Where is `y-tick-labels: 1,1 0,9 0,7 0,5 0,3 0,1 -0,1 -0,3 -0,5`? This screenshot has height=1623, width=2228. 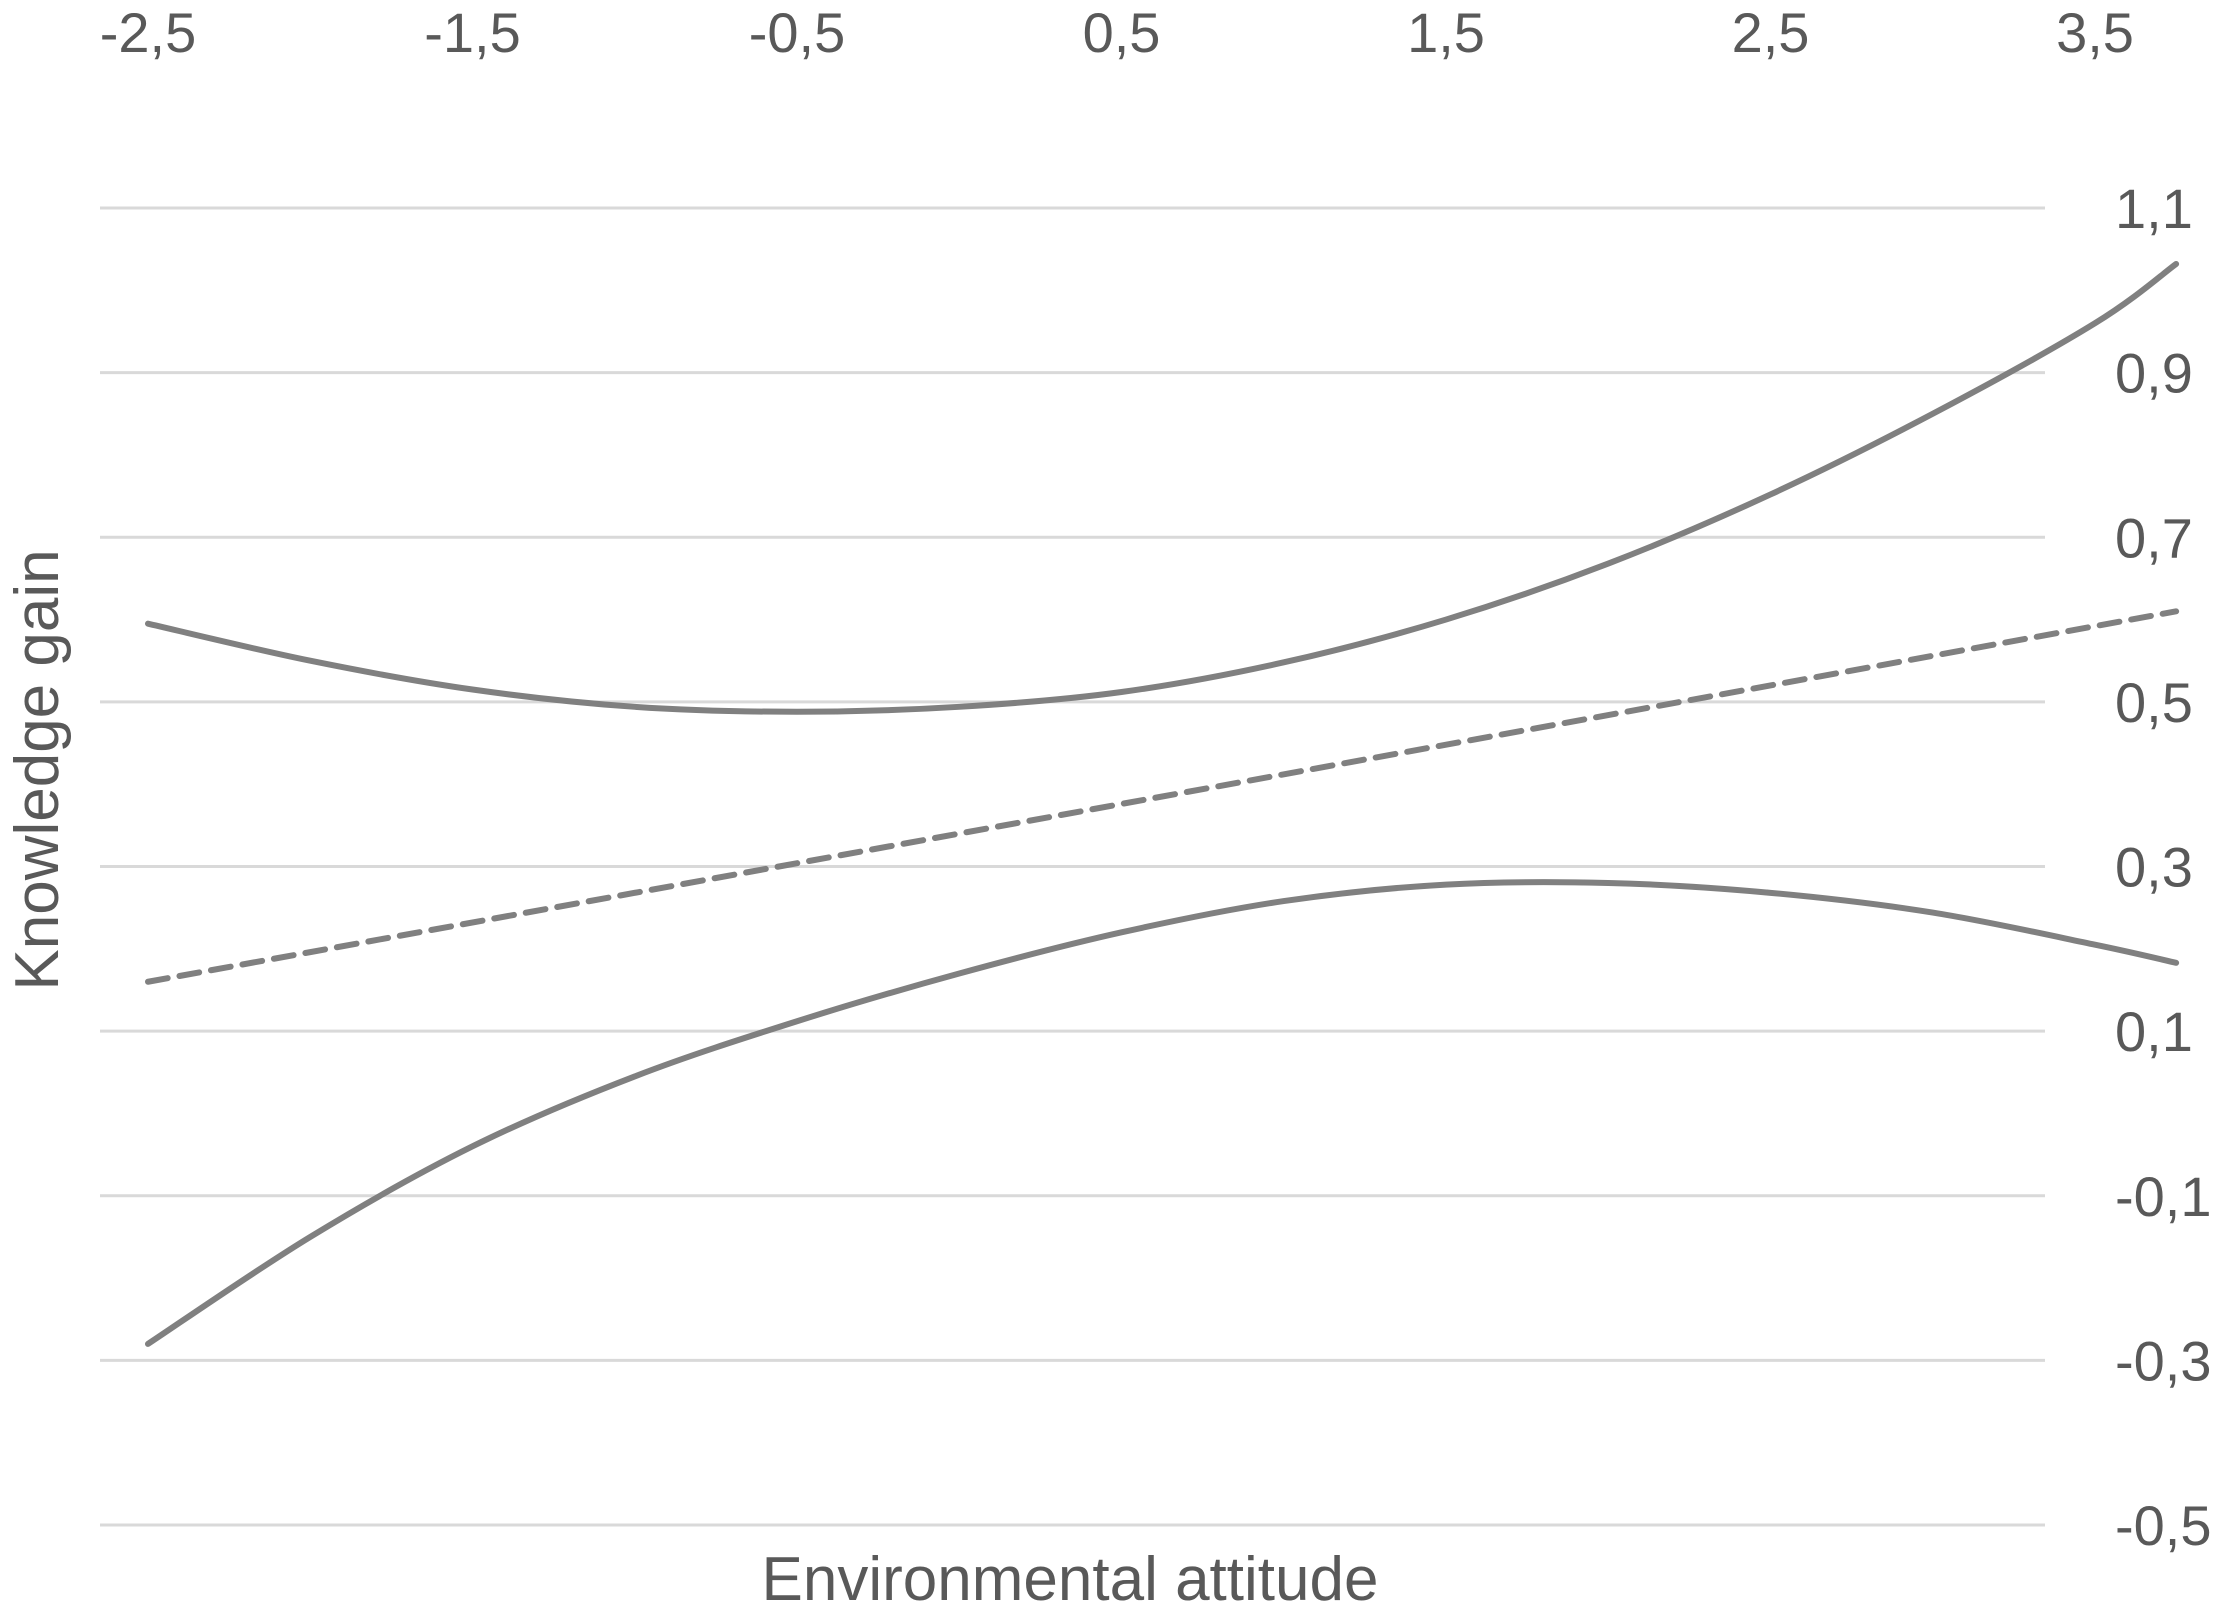
y-tick-labels: 1,1 0,9 0,7 0,5 0,3 0,1 -0,1 -0,3 -0,5 is located at coordinates (2163, 867).